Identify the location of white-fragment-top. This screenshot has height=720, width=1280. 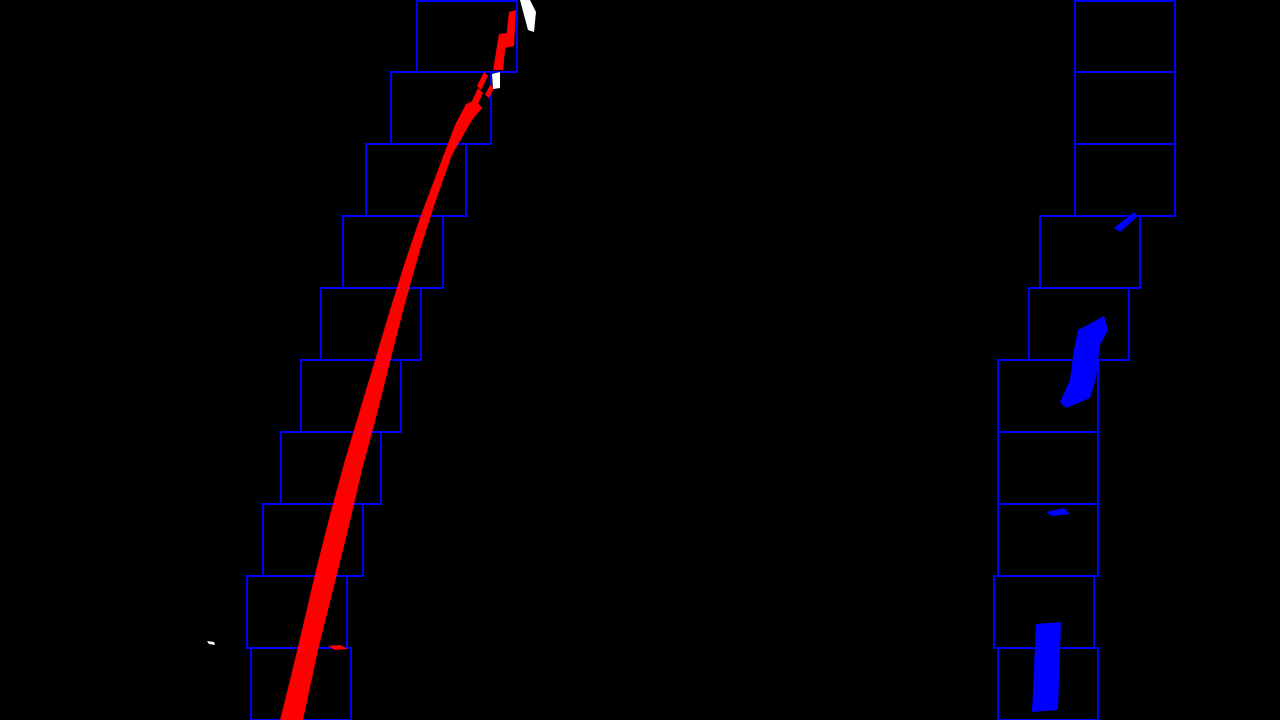
(528, 16).